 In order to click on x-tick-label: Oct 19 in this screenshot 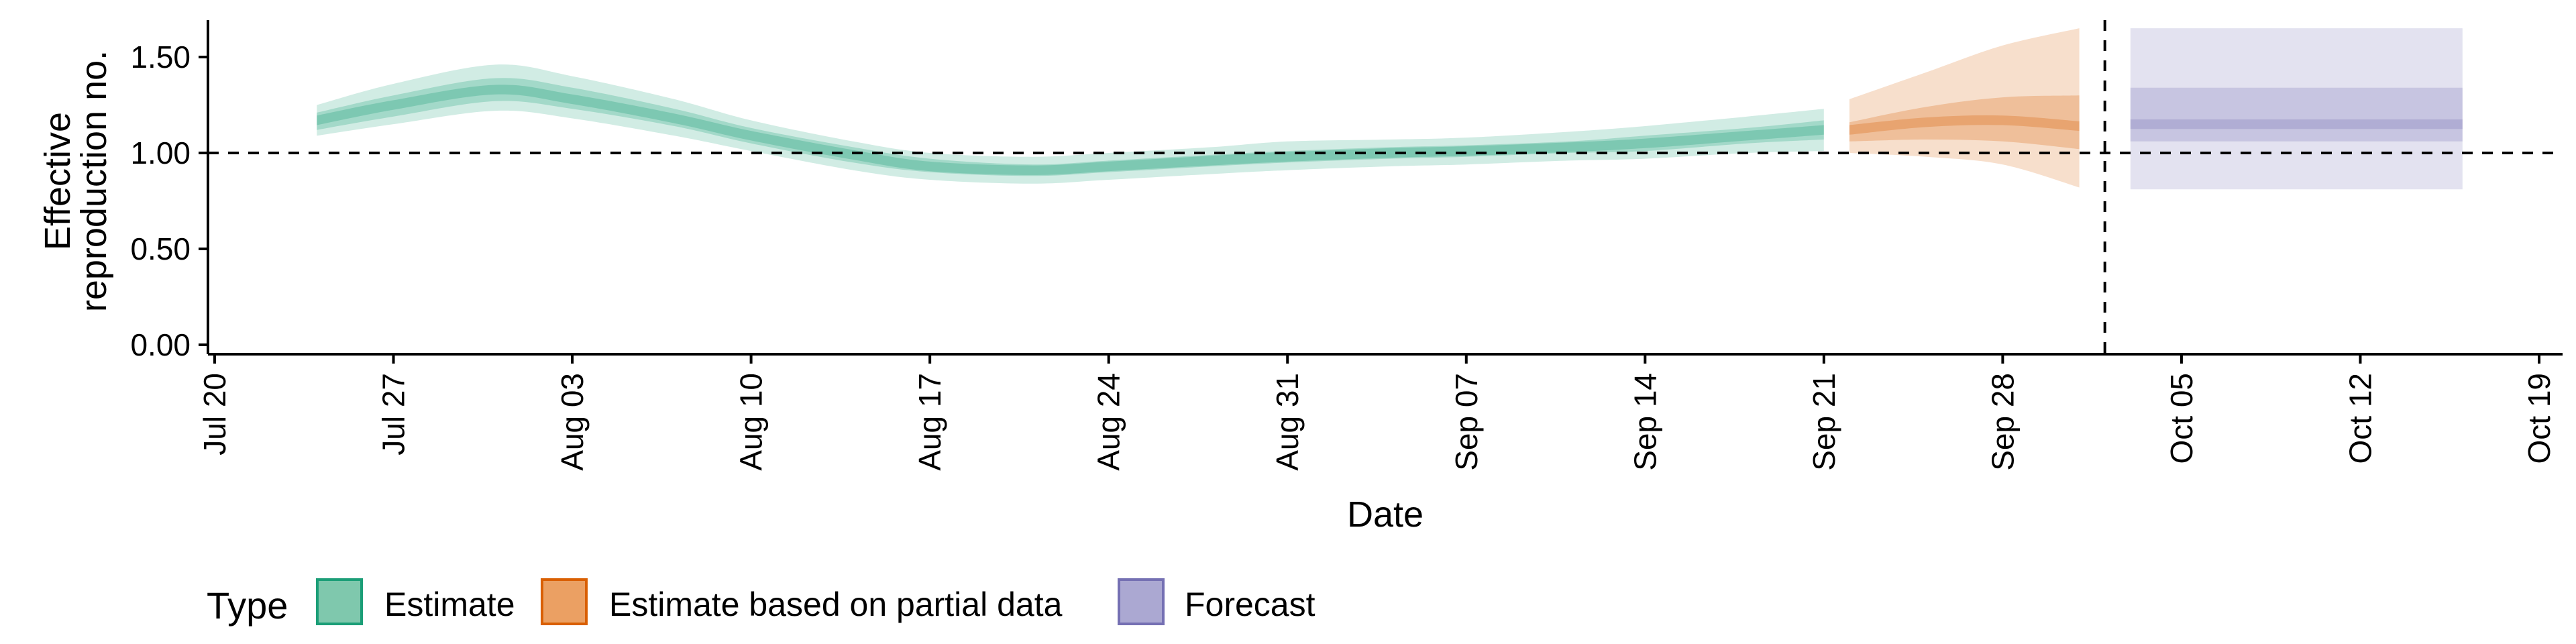, I will do `click(2539, 418)`.